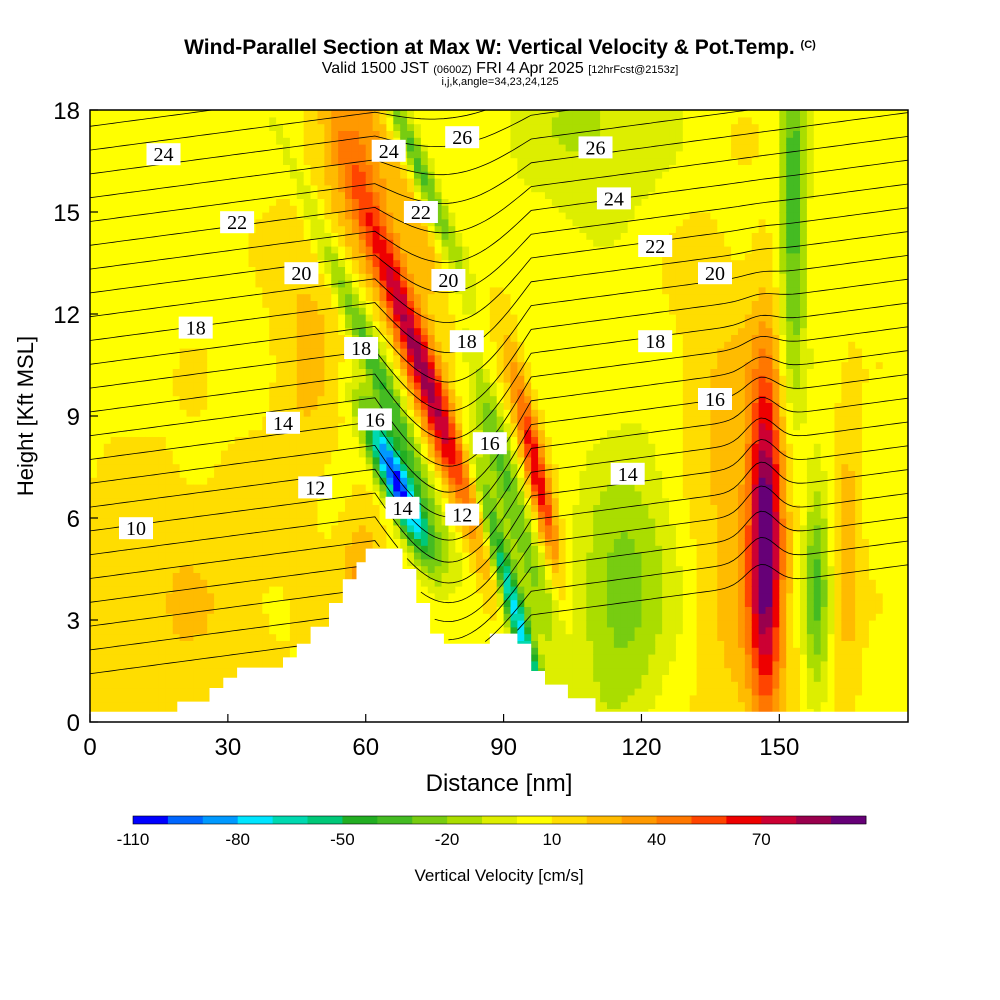  Describe the element at coordinates (73, 723) in the screenshot. I see `y-tick-label: 0` at that location.